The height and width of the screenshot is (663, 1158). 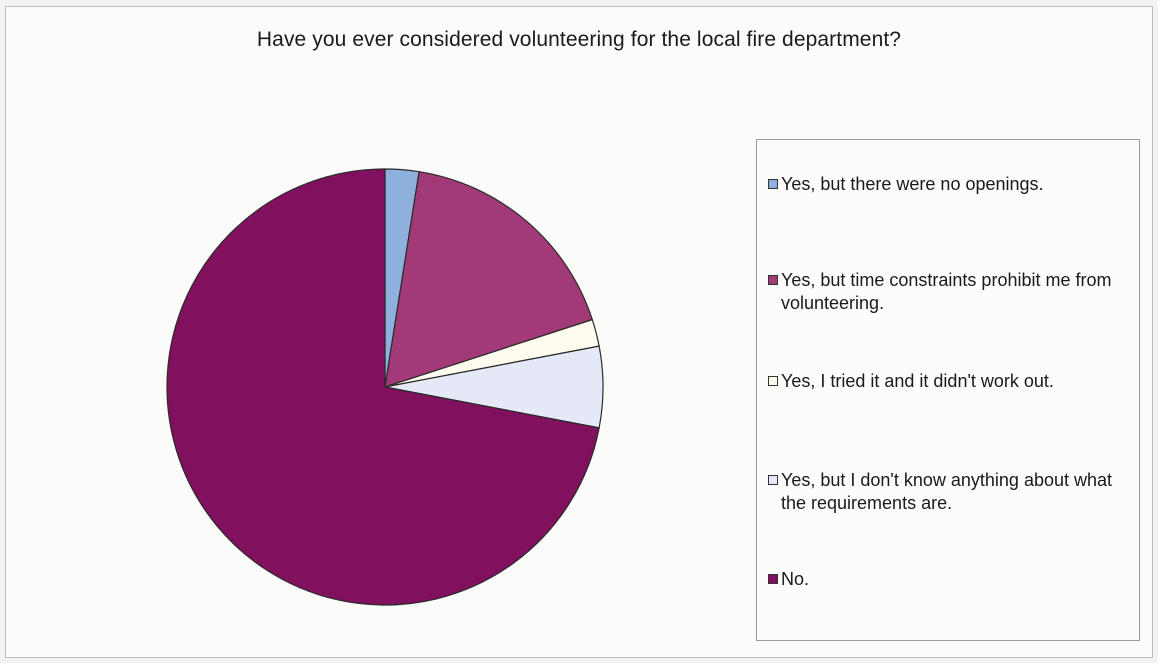 I want to click on legend-item-tried-it: Yes, I tried it and it didn't work out., so click(x=950, y=381).